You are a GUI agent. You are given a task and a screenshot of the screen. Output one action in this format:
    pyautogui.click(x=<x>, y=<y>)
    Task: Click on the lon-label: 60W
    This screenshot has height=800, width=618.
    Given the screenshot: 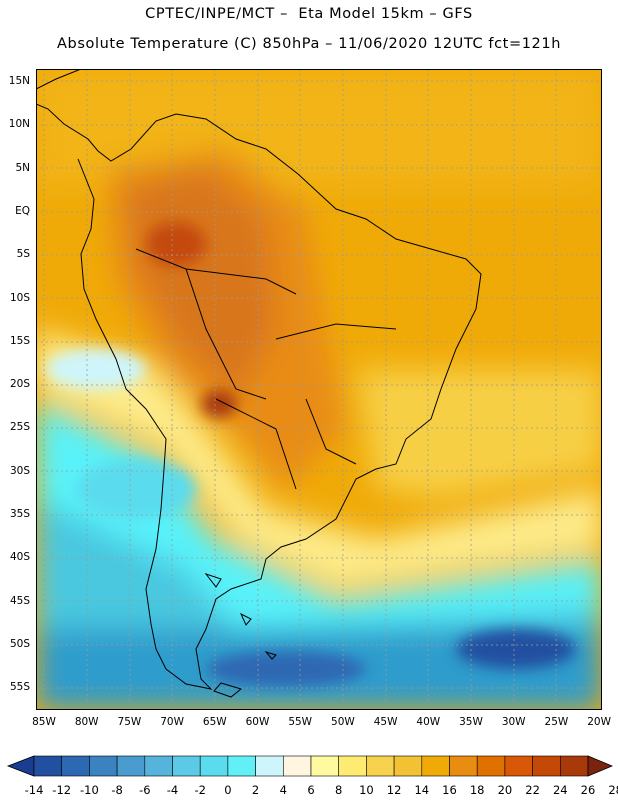 What is the action you would take?
    pyautogui.click(x=257, y=722)
    